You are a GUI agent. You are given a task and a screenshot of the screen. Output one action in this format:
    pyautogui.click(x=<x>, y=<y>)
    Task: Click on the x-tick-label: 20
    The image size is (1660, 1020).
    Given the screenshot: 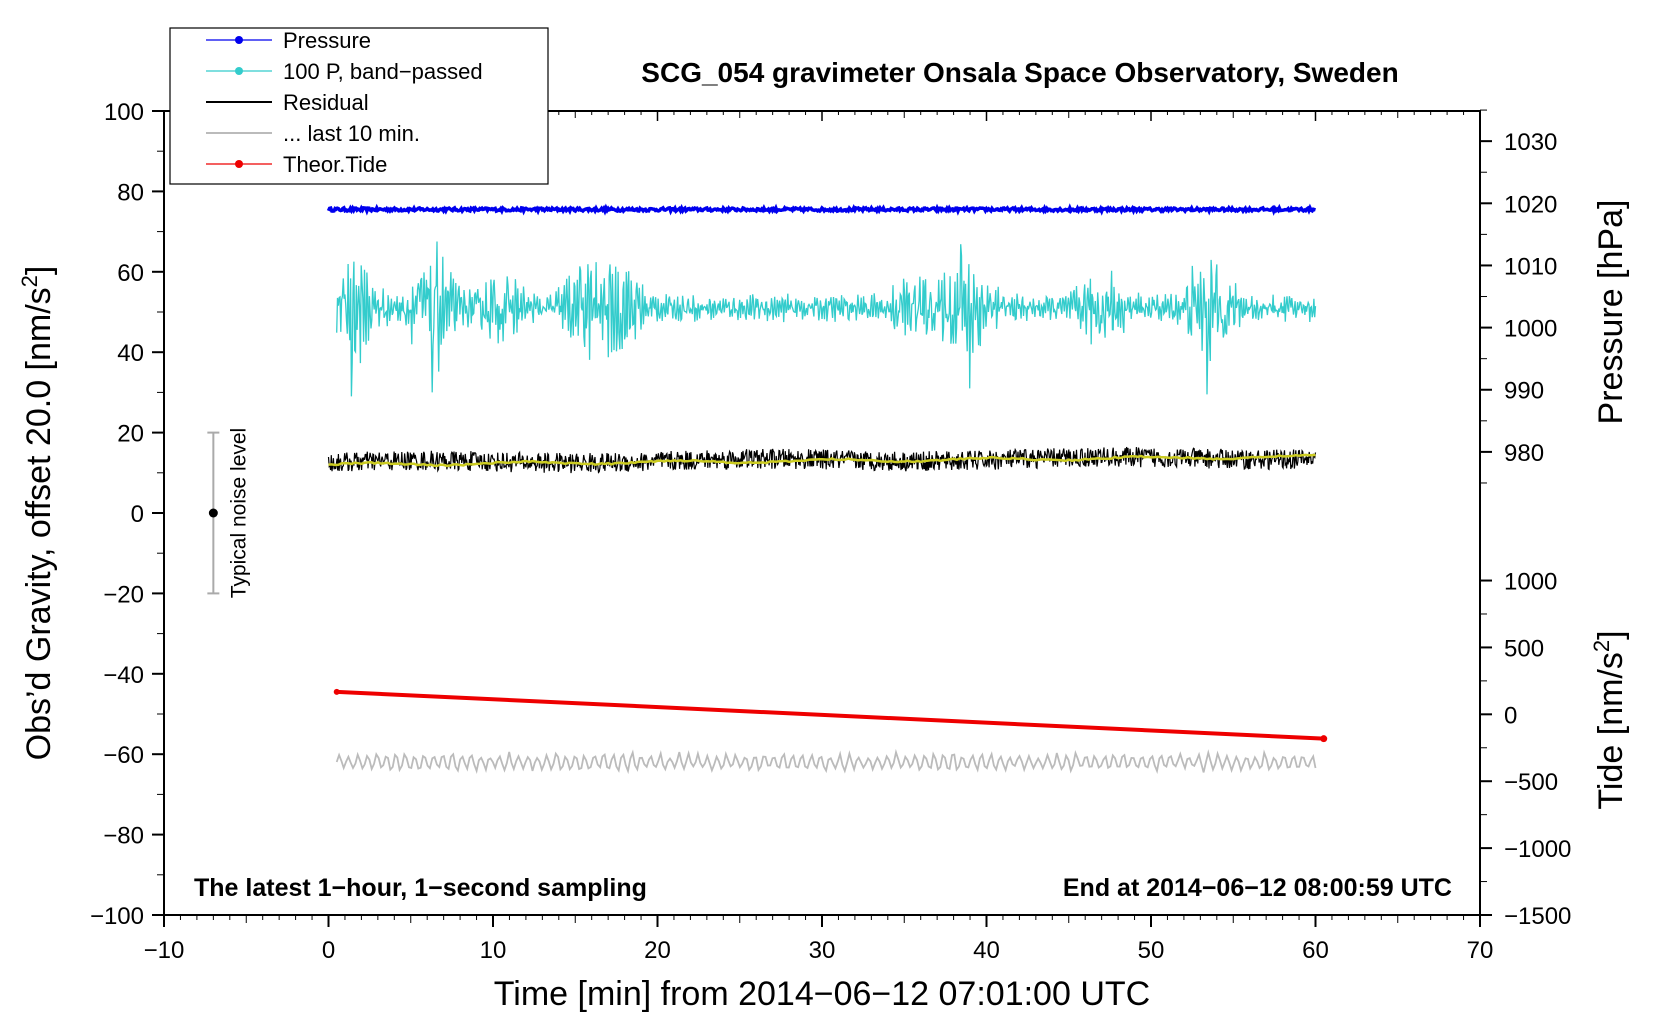 What is the action you would take?
    pyautogui.click(x=657, y=950)
    